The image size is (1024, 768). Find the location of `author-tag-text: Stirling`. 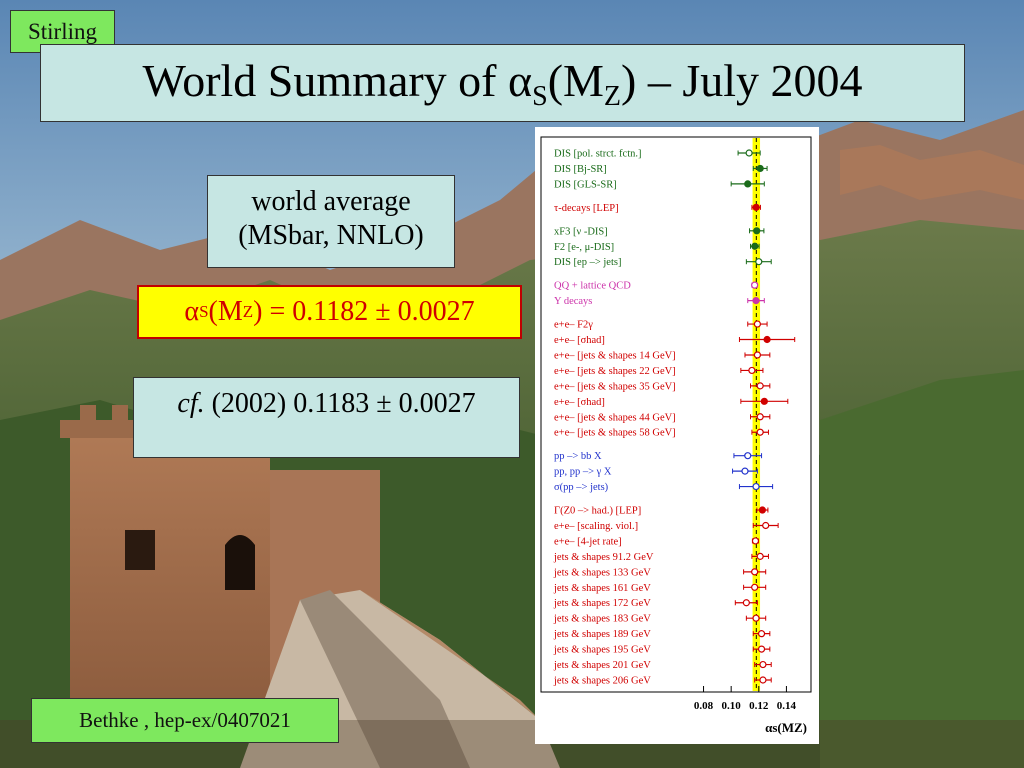

author-tag-text: Stirling is located at coordinates (62, 31).